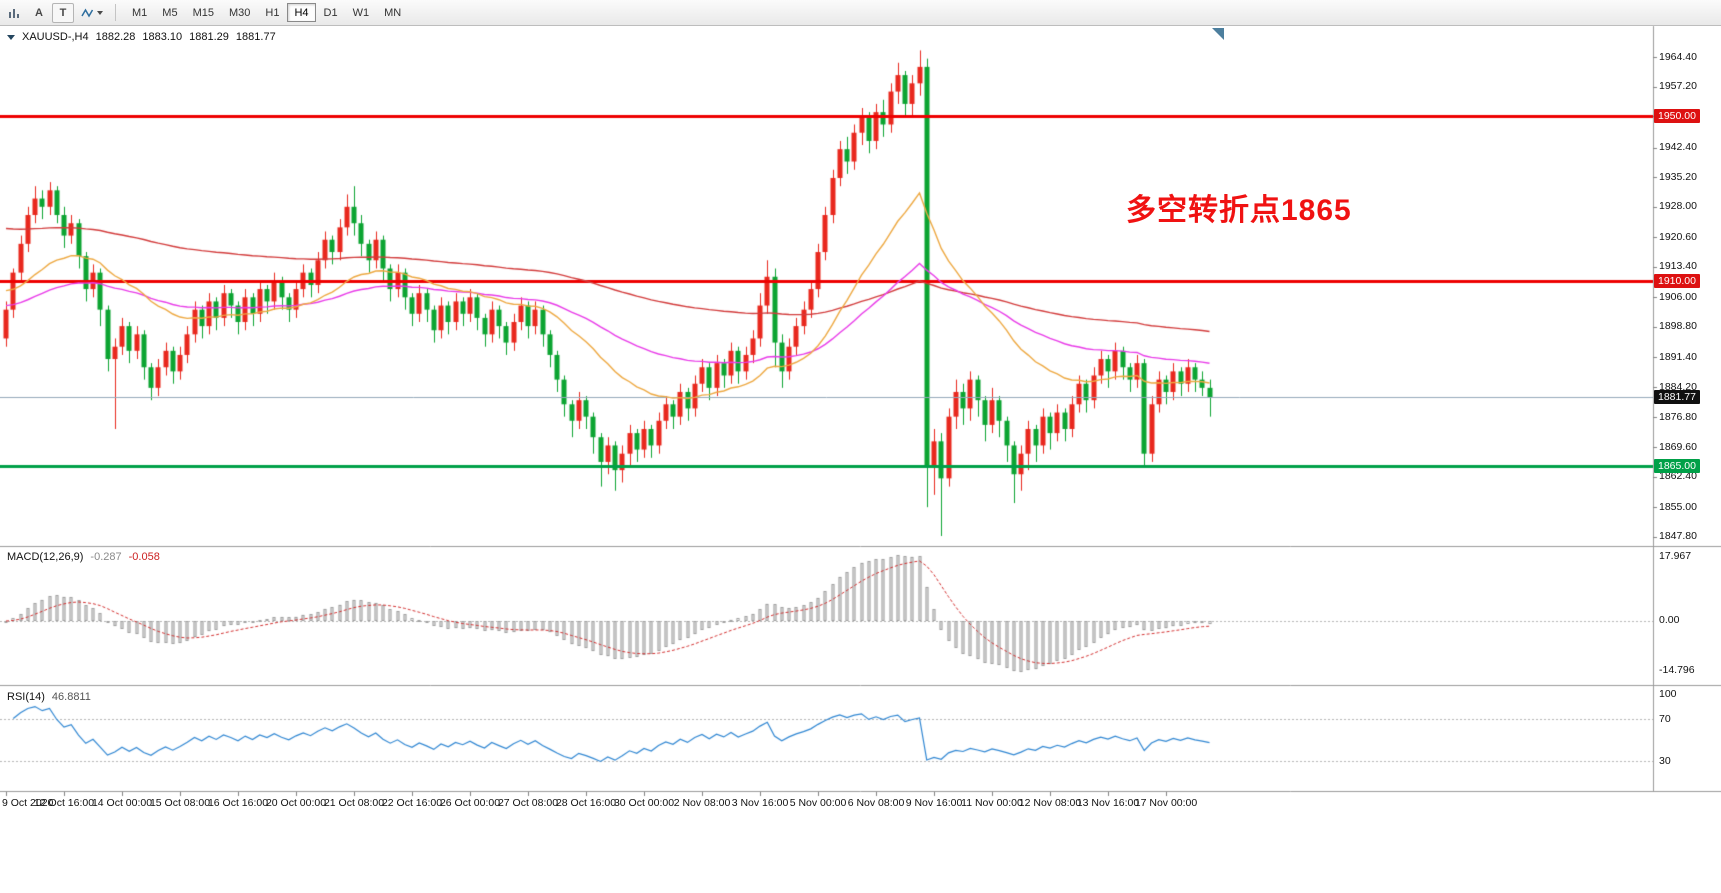  I want to click on macd-indicator-label: MACD(12,26,9) -0.287 -0.058, so click(83, 557).